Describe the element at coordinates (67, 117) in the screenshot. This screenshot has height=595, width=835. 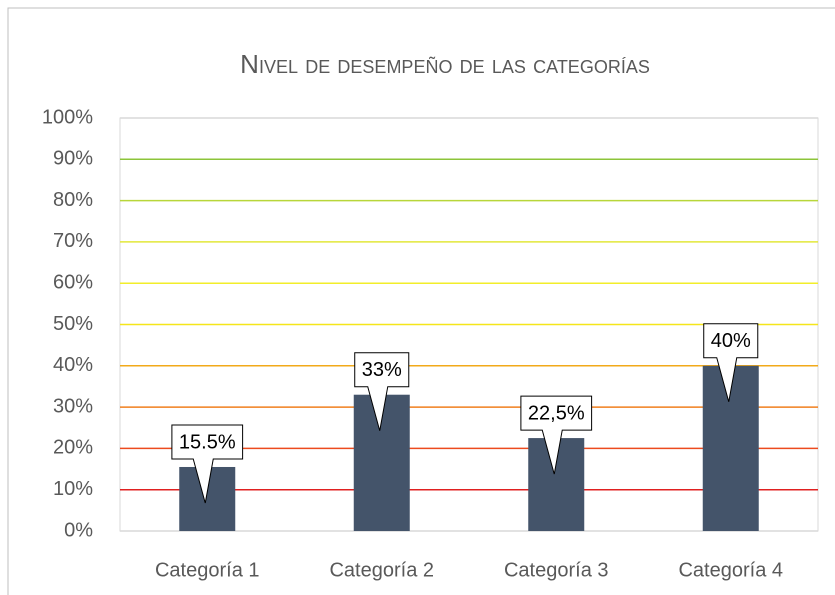
I see `y-tick-label: 100%` at that location.